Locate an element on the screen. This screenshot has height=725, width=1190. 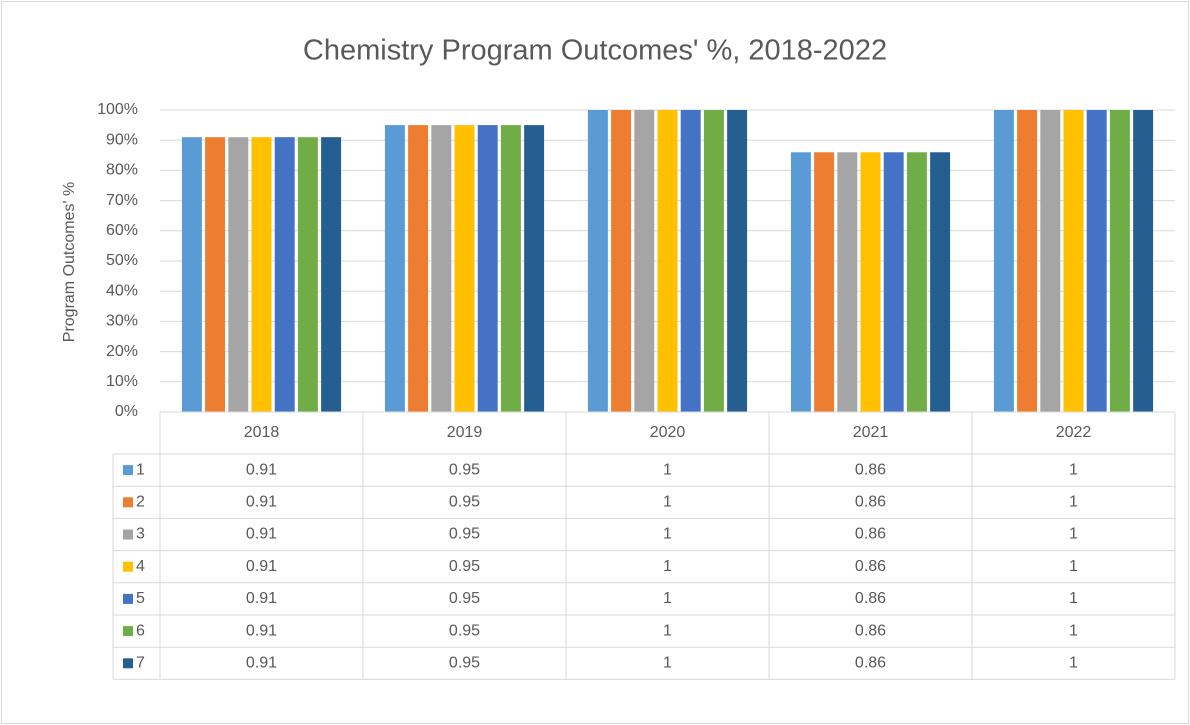
x-tick-label: 2019 is located at coordinates (465, 432).